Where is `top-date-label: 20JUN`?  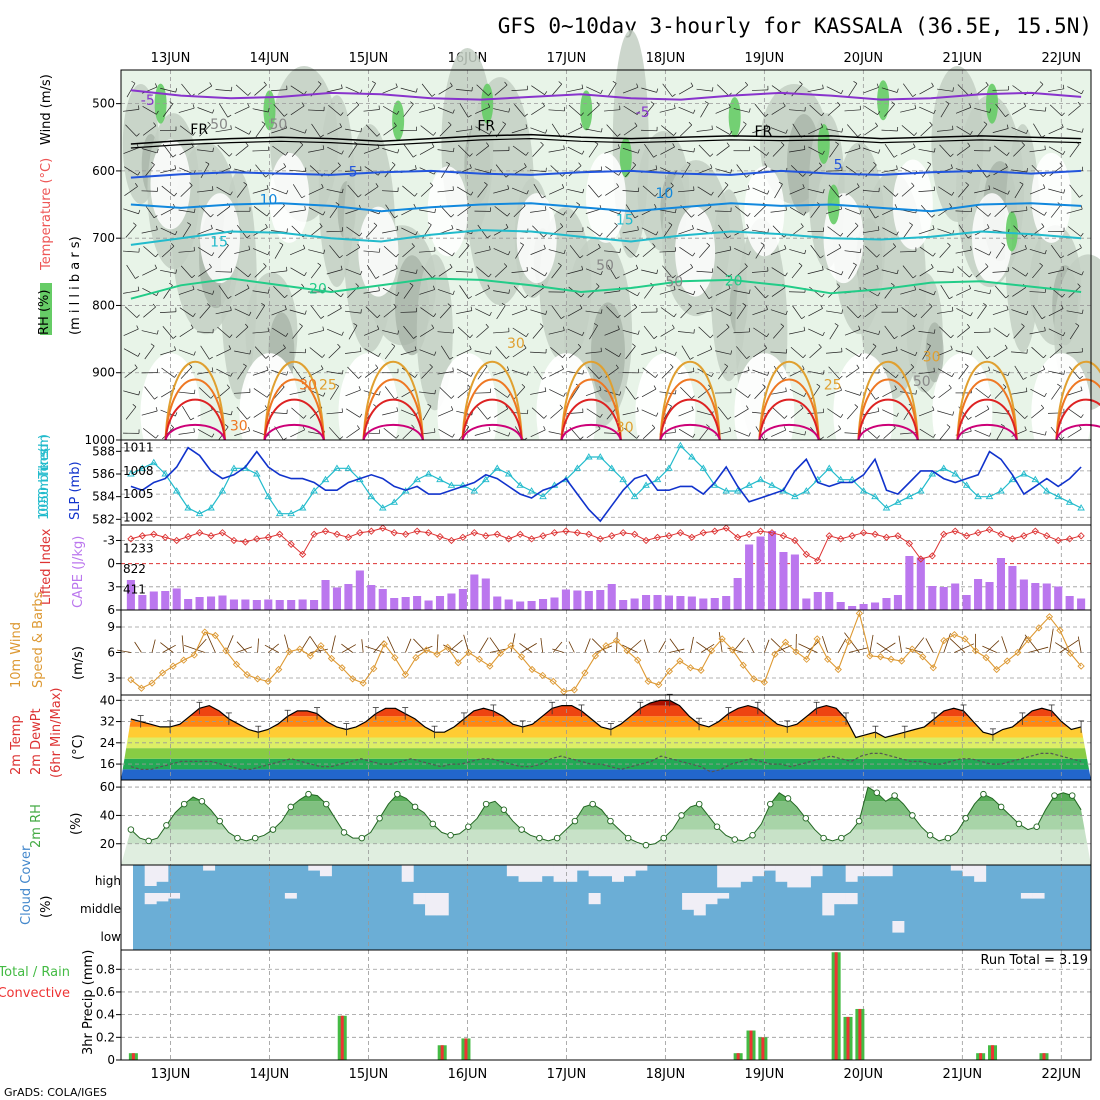
top-date-label: 20JUN is located at coordinates (864, 58).